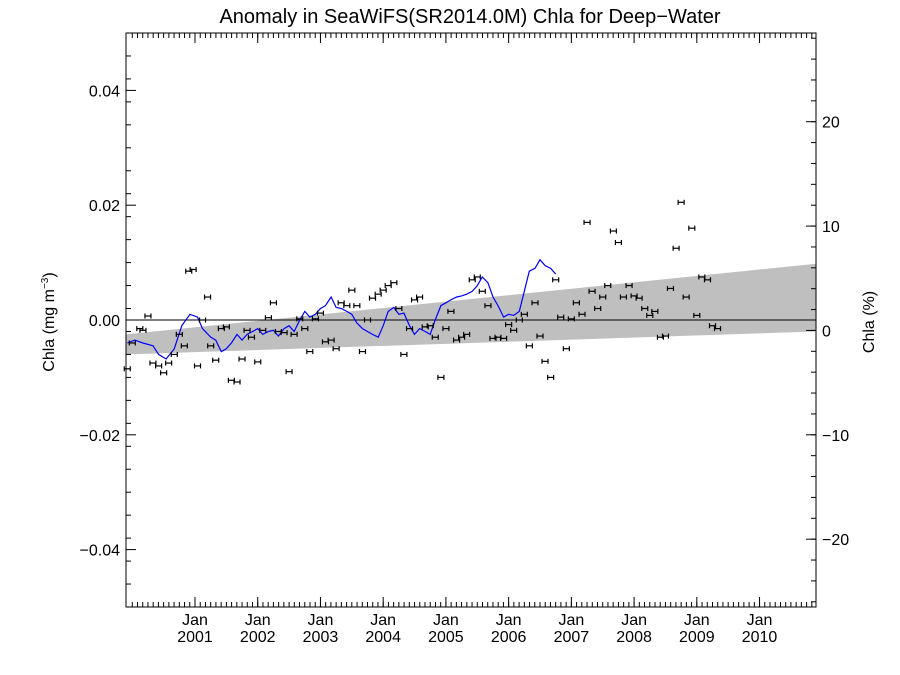 This screenshot has width=900, height=675. Describe the element at coordinates (100, 551) in the screenshot. I see `y-tick-label: −0.04` at that location.